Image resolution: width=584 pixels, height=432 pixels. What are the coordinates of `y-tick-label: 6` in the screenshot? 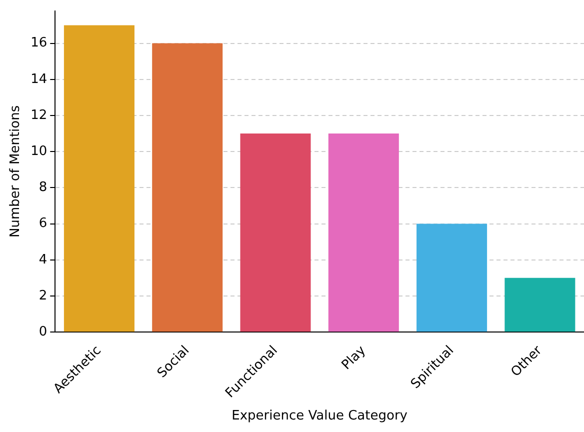 It's located at (43, 224).